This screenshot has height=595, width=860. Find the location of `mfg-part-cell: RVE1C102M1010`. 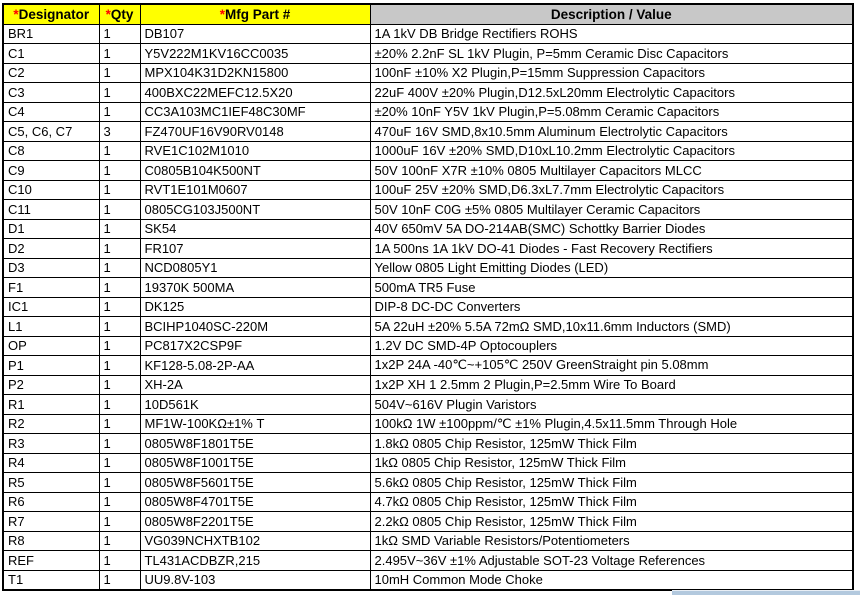

mfg-part-cell: RVE1C102M1010 is located at coordinates (255, 150).